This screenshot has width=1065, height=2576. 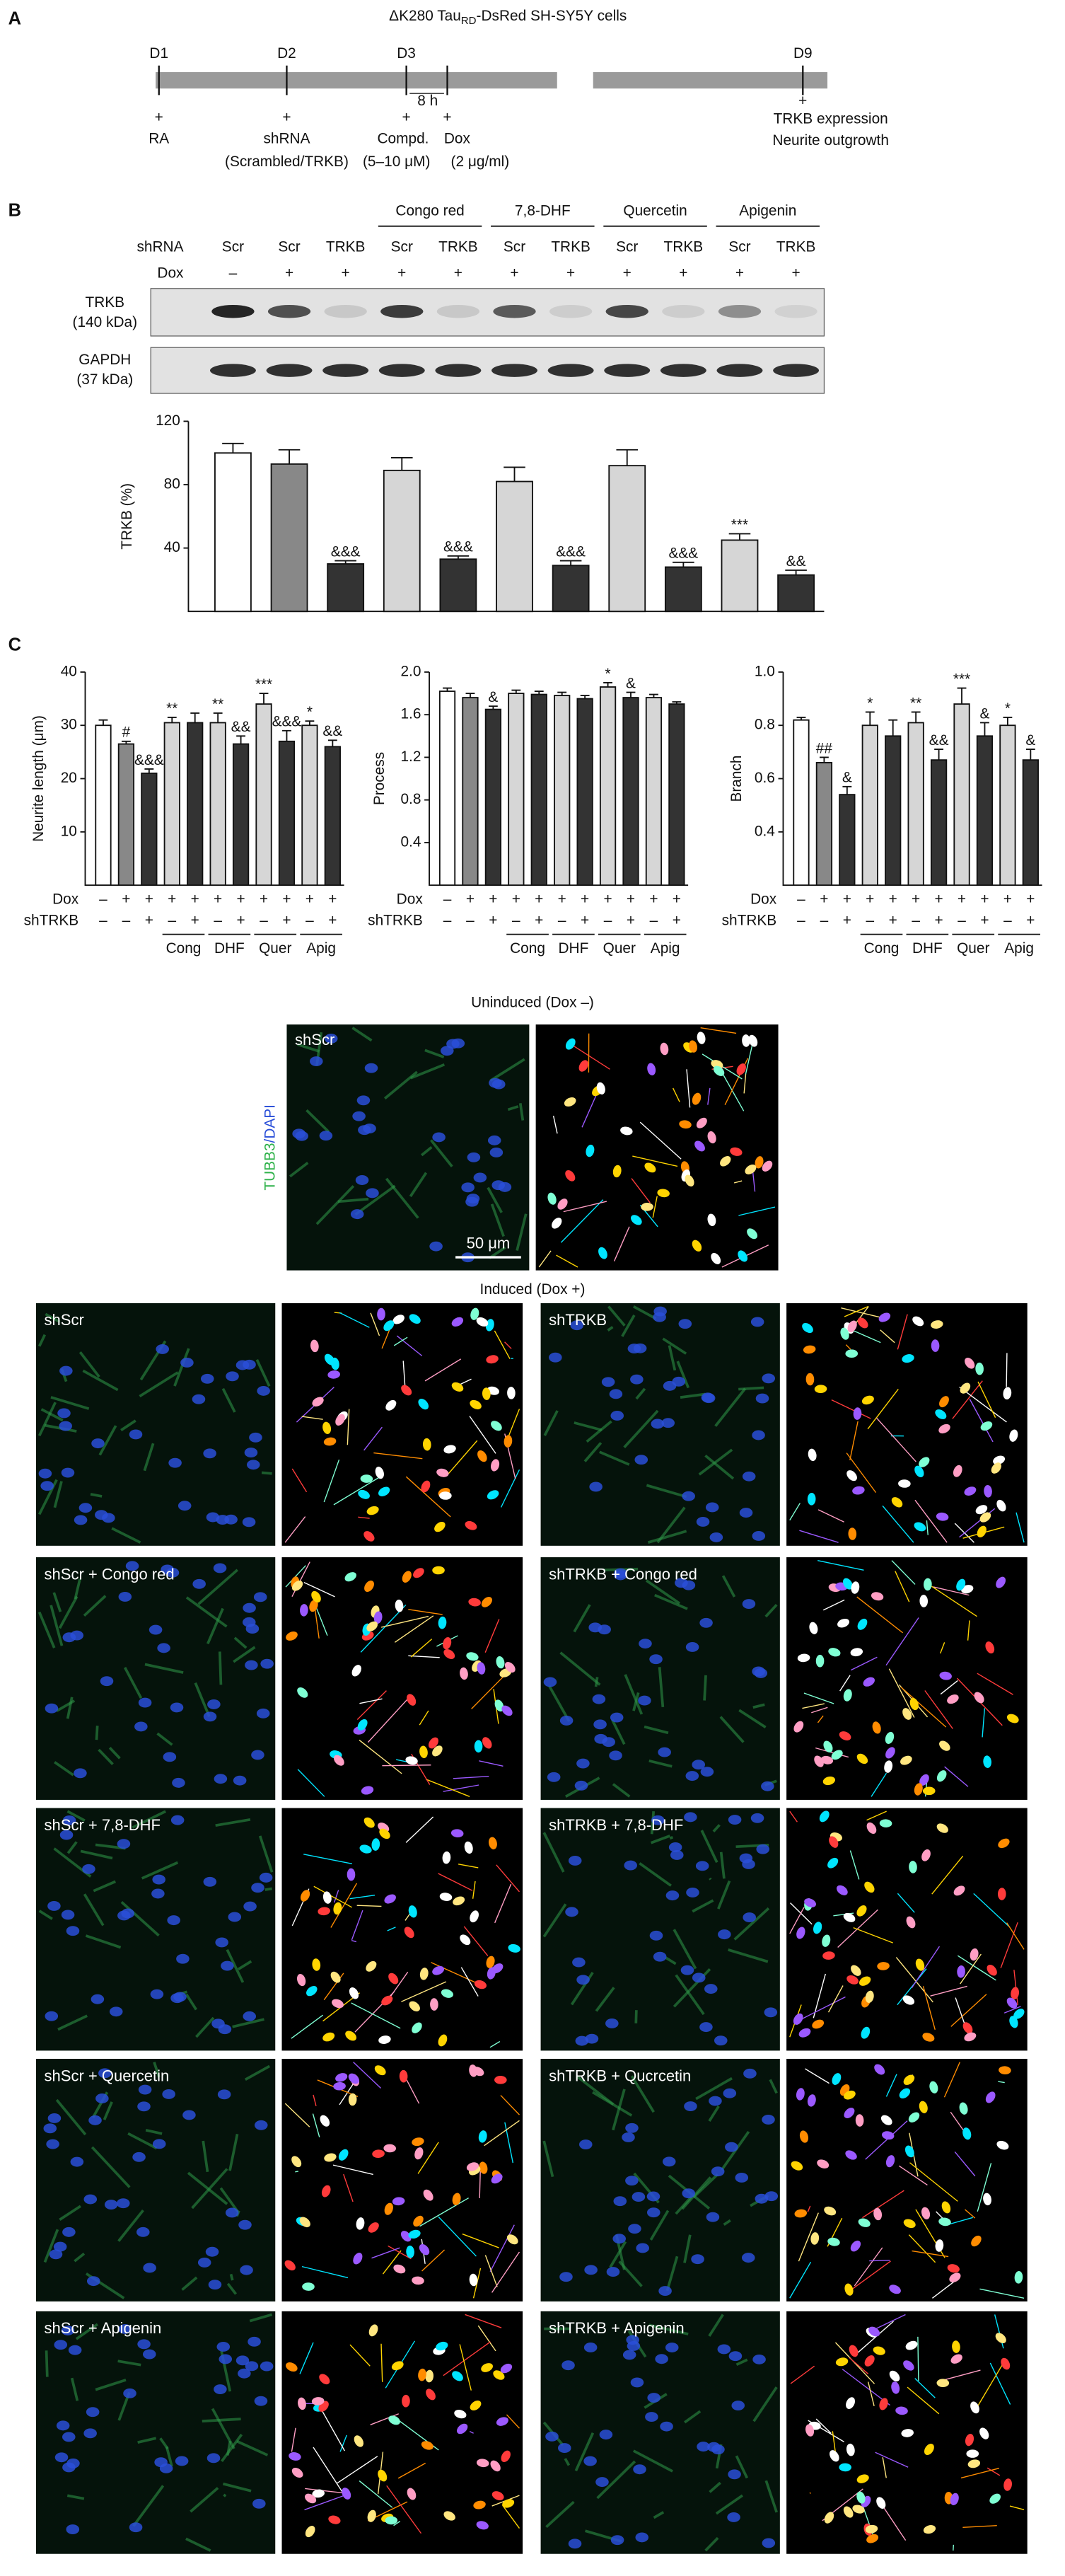 I want to click on panel-letter: A, so click(x=14, y=19).